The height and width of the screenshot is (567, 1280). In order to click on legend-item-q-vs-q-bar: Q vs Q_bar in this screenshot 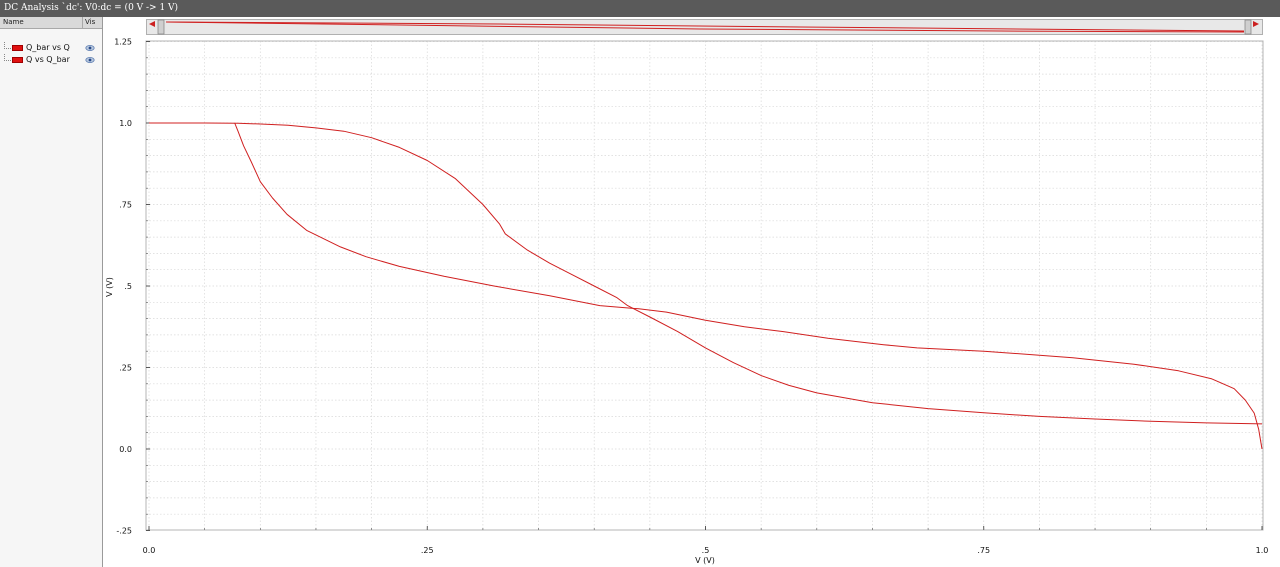, I will do `click(51, 60)`.